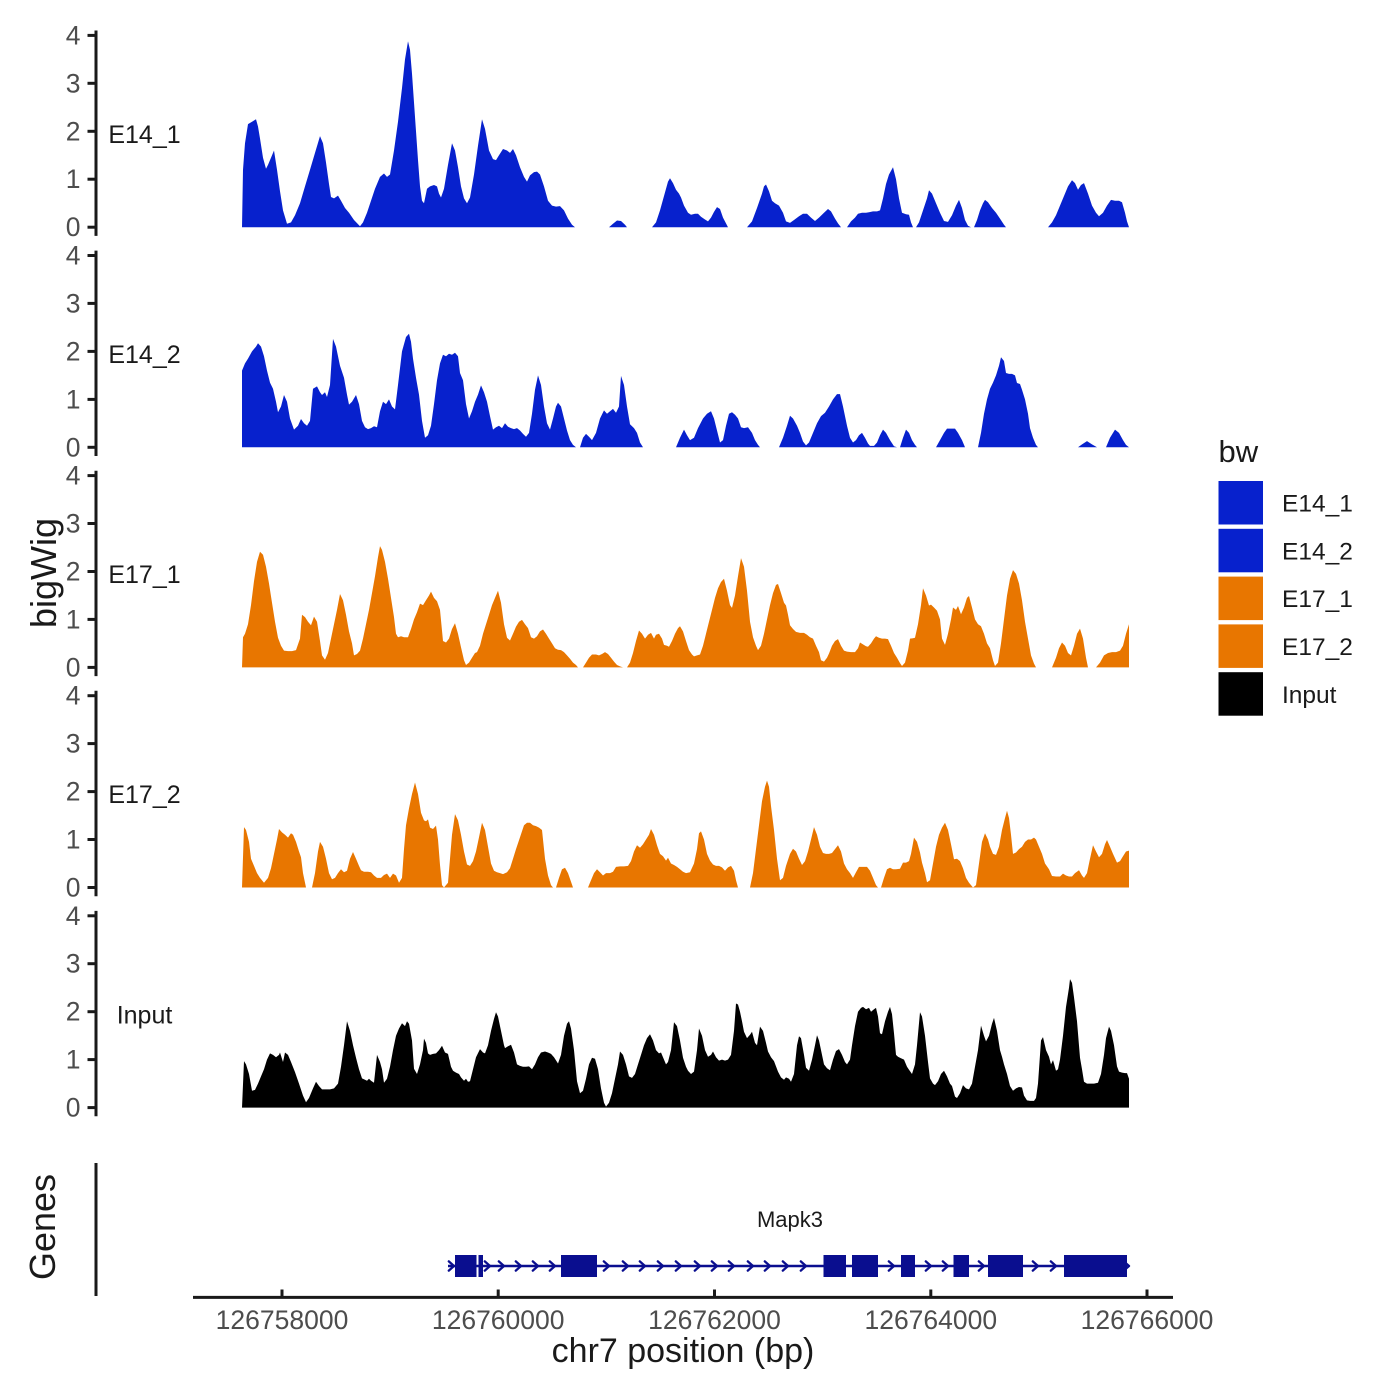 This screenshot has width=1400, height=1400. What do you see at coordinates (498, 1320) in the screenshot?
I see `svg-text: 126760000` at bounding box center [498, 1320].